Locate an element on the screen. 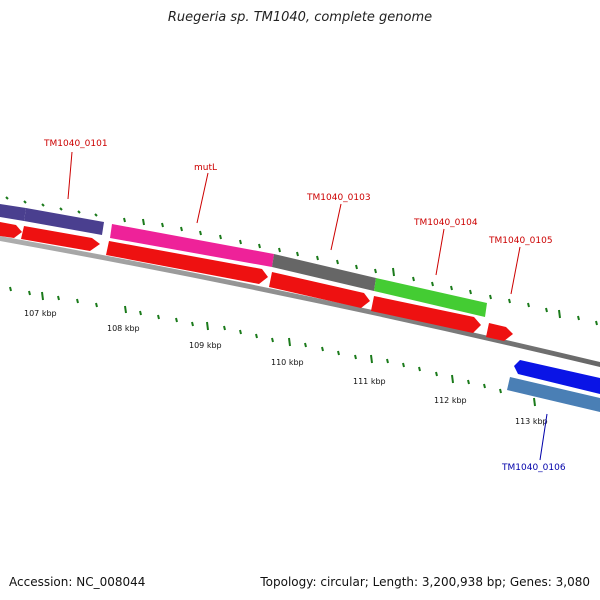 This screenshot has width=600, height=600. gene-block-tm0104 is located at coordinates (430, 297).